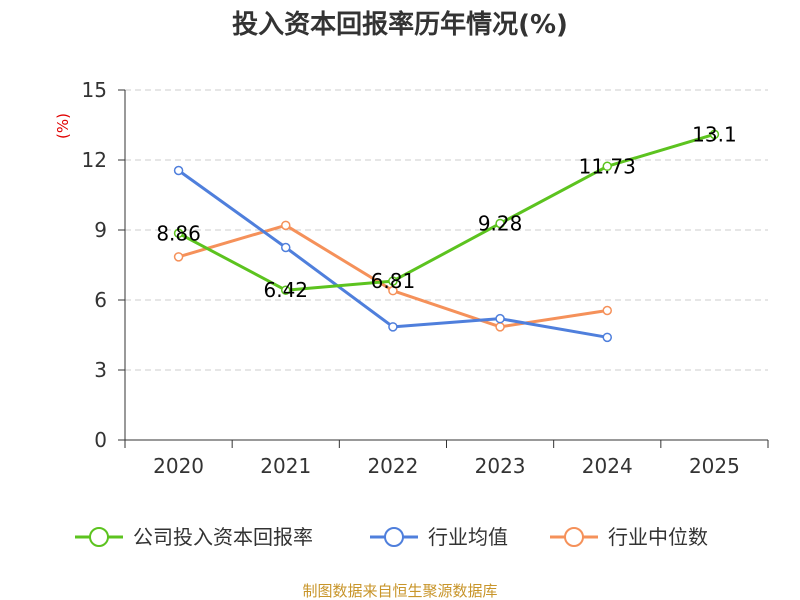  What do you see at coordinates (393, 327) in the screenshot?
I see `series-1-point-2022` at bounding box center [393, 327].